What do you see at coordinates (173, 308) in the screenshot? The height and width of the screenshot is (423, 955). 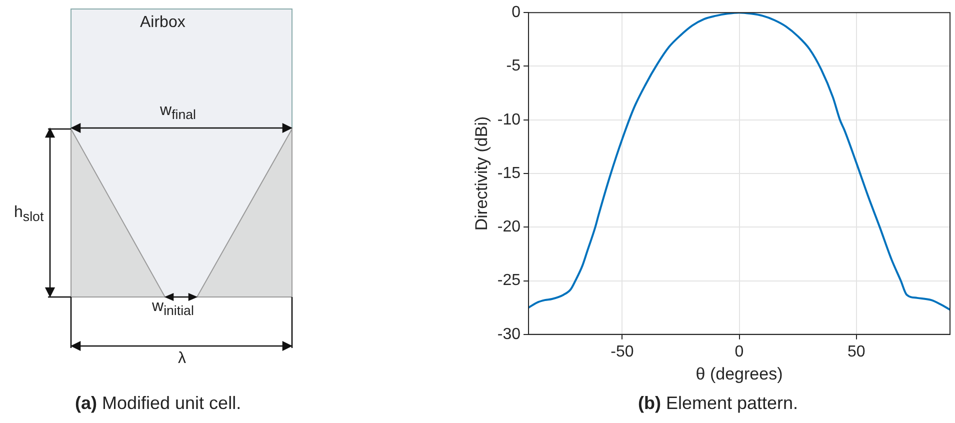 I see `text: w$_{initial}$` at bounding box center [173, 308].